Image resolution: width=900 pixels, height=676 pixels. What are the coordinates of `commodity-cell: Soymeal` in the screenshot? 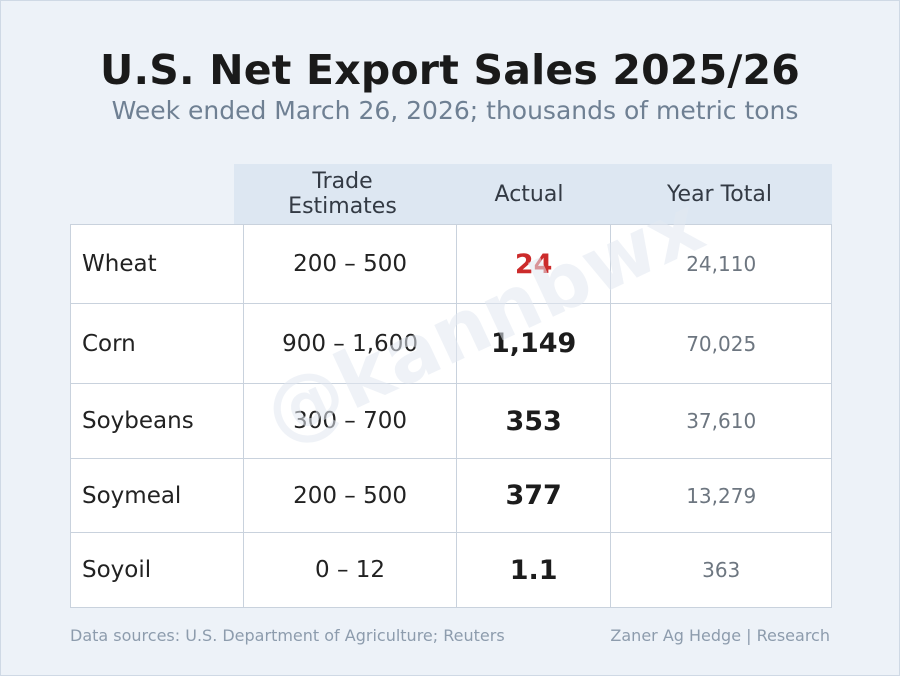 It's located at (157, 495).